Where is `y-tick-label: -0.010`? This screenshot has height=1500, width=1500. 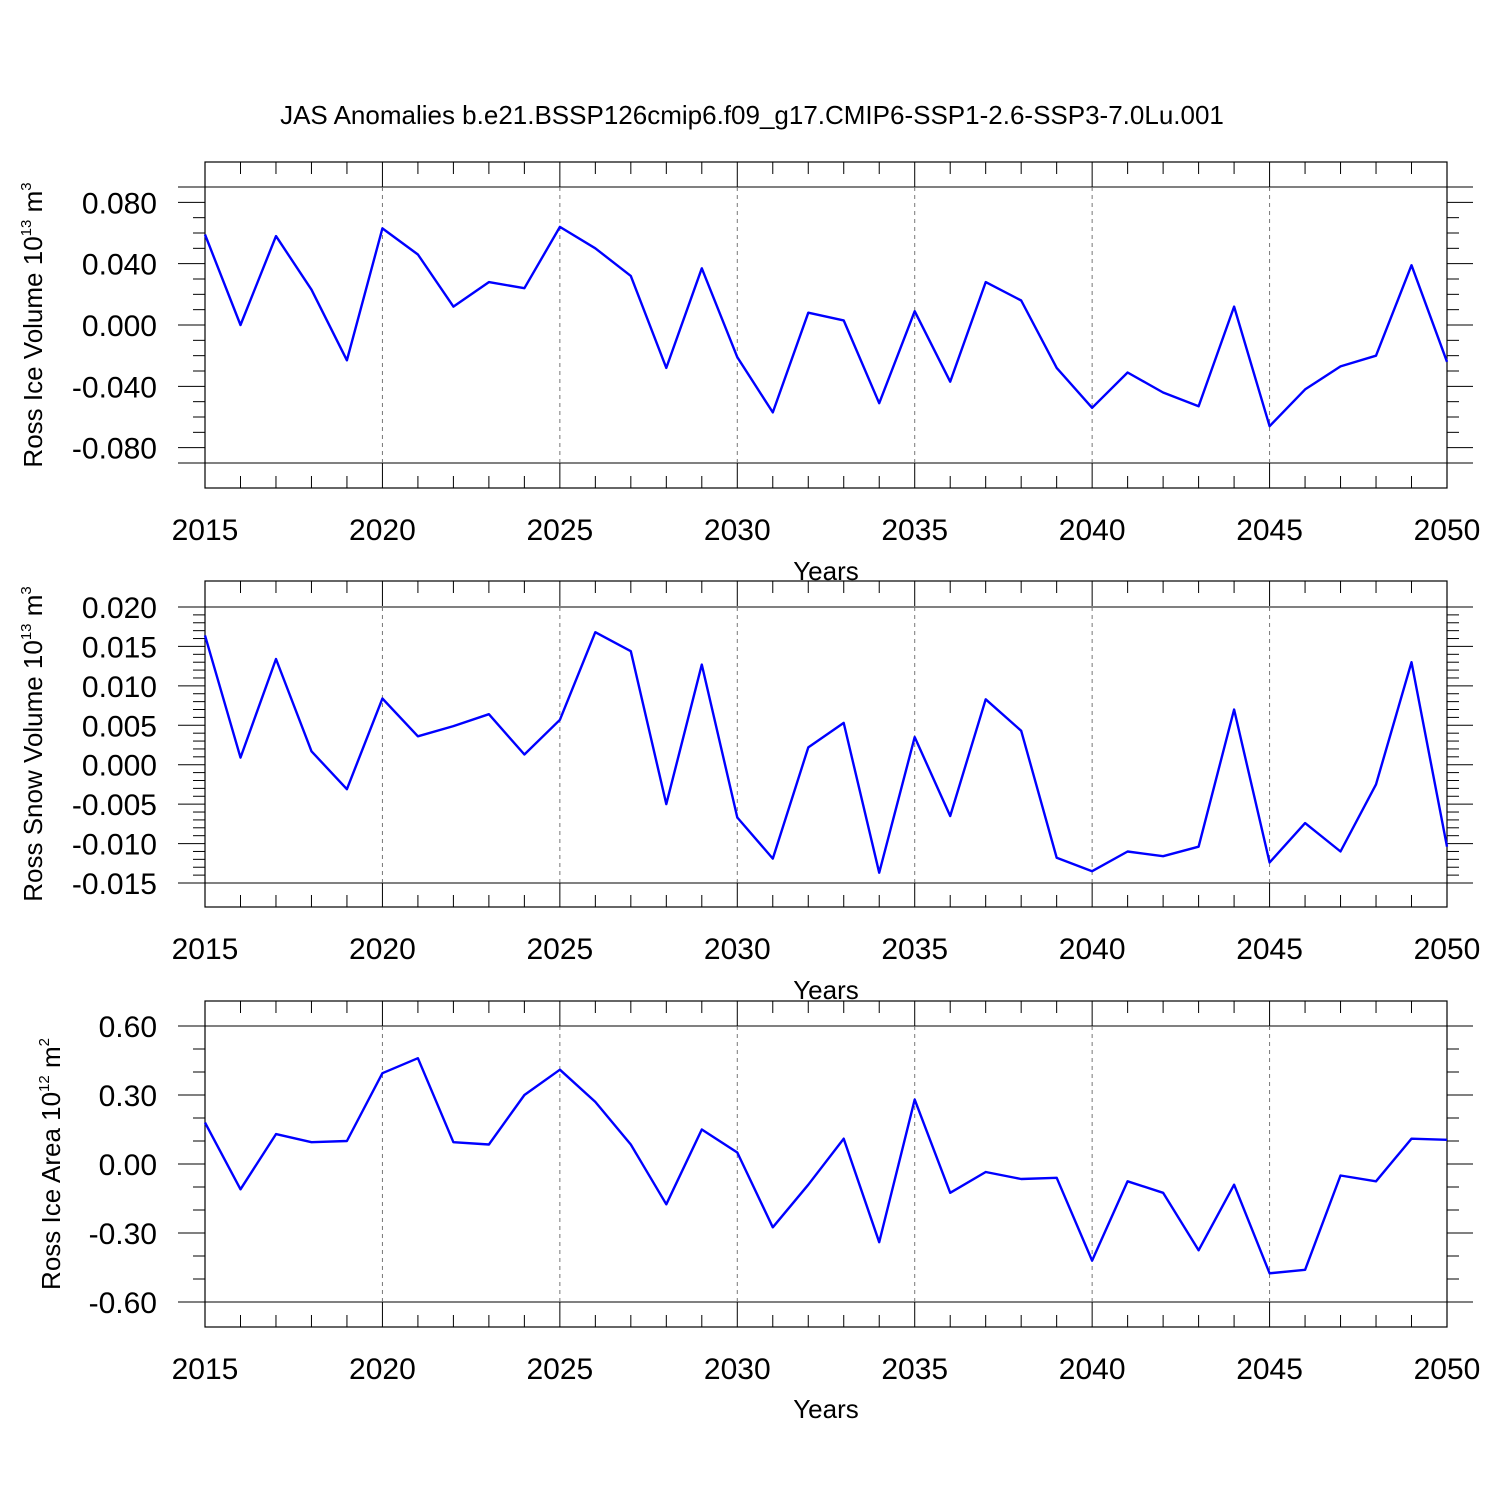 y-tick-label: -0.010 is located at coordinates (114, 845).